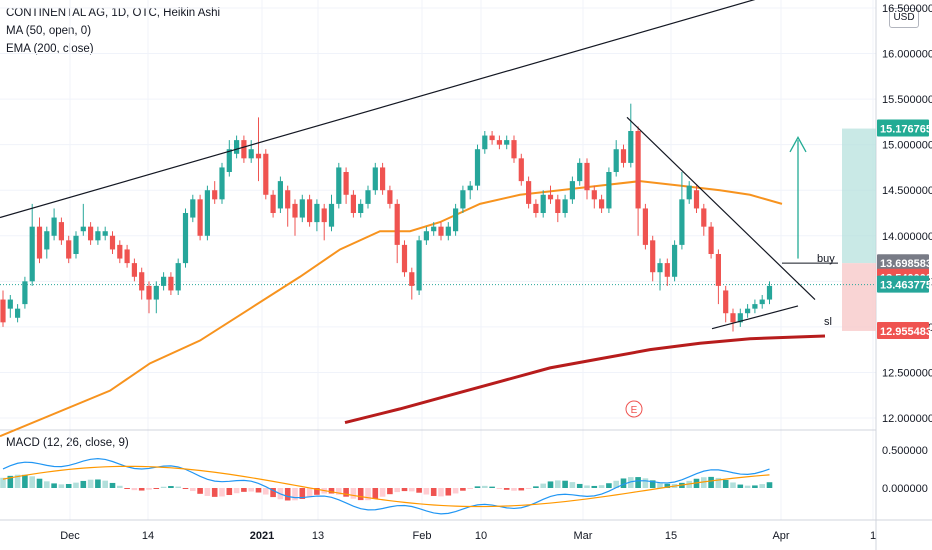  I want to click on time-tick-label: Dec, so click(70, 536).